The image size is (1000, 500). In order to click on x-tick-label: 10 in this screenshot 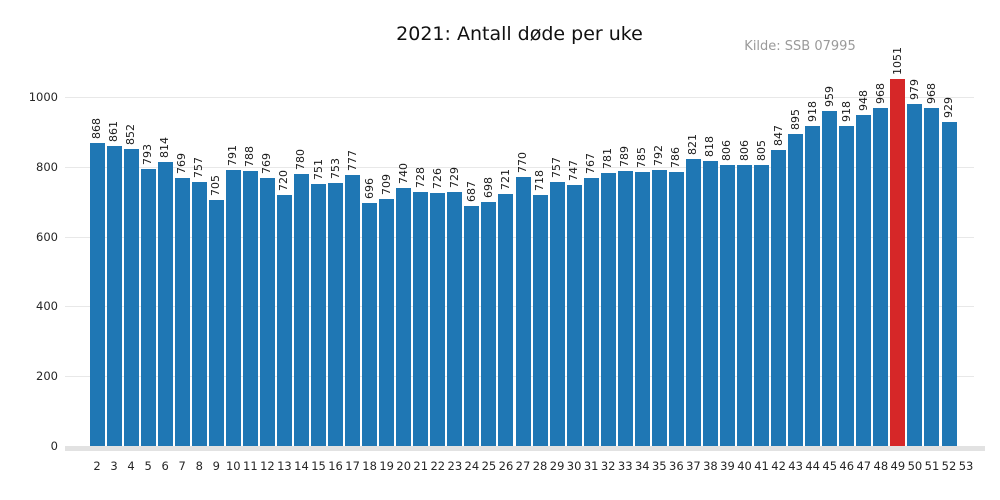, I will do `click(233, 466)`.